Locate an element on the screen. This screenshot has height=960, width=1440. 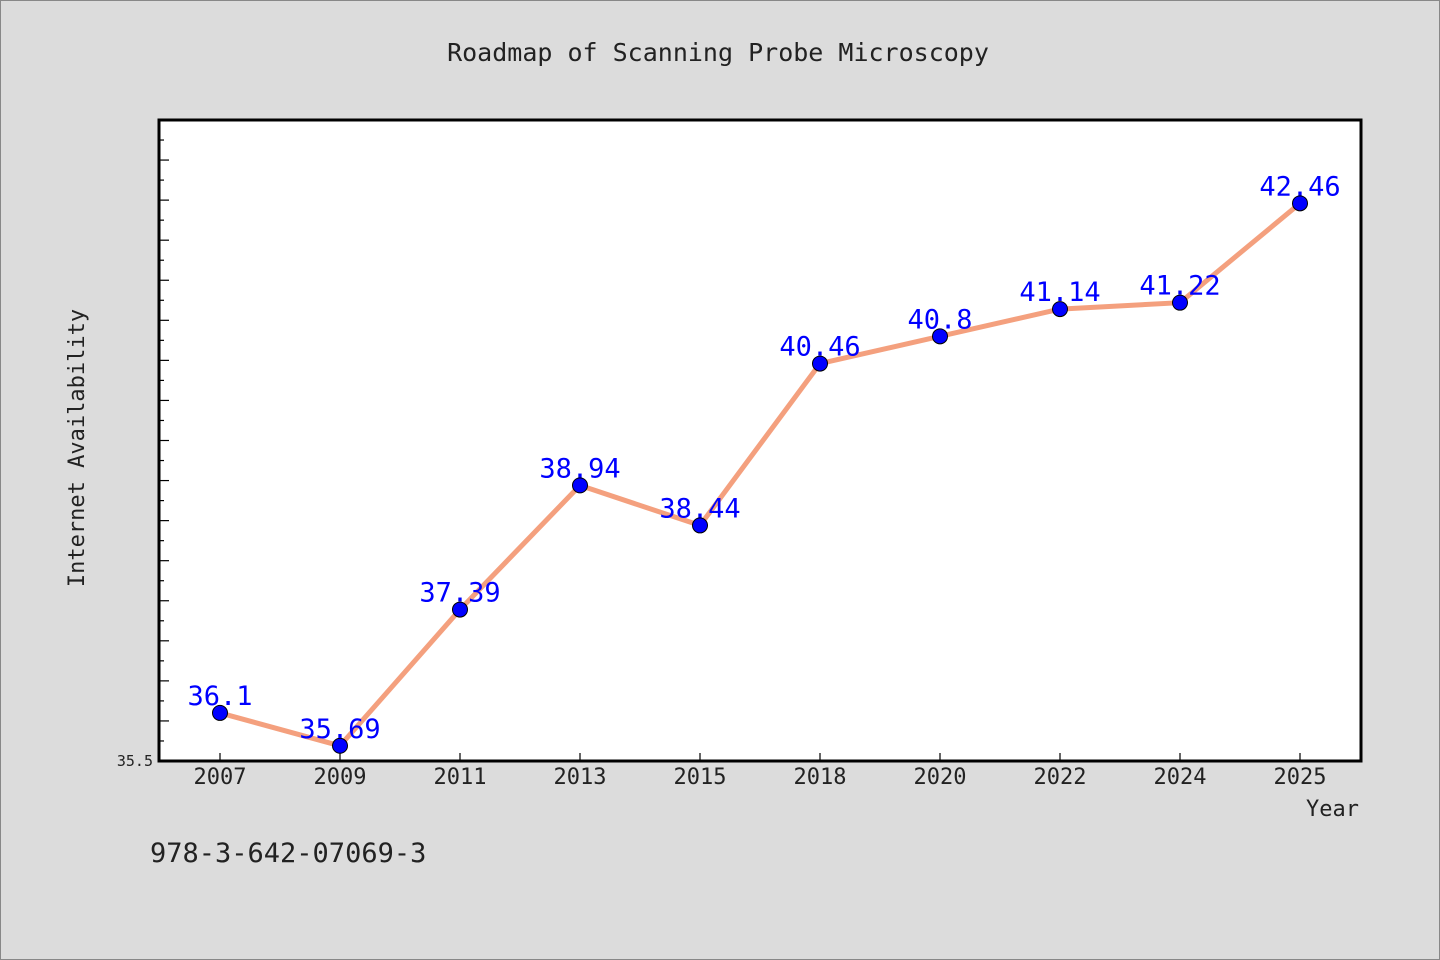
x-tick-label: 2009 is located at coordinates (340, 777).